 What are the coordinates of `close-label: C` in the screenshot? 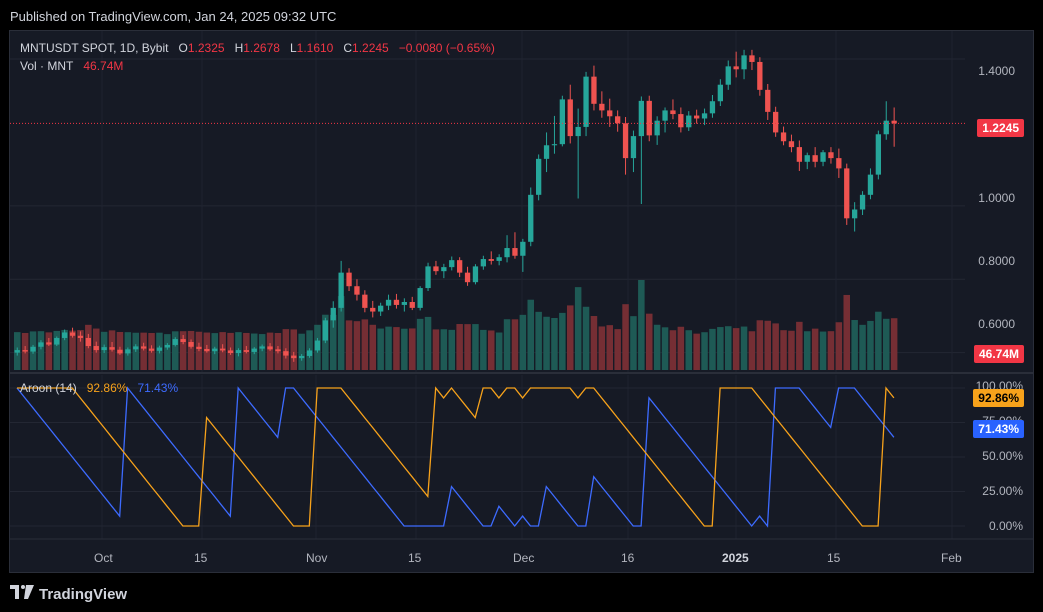 It's located at (348, 48).